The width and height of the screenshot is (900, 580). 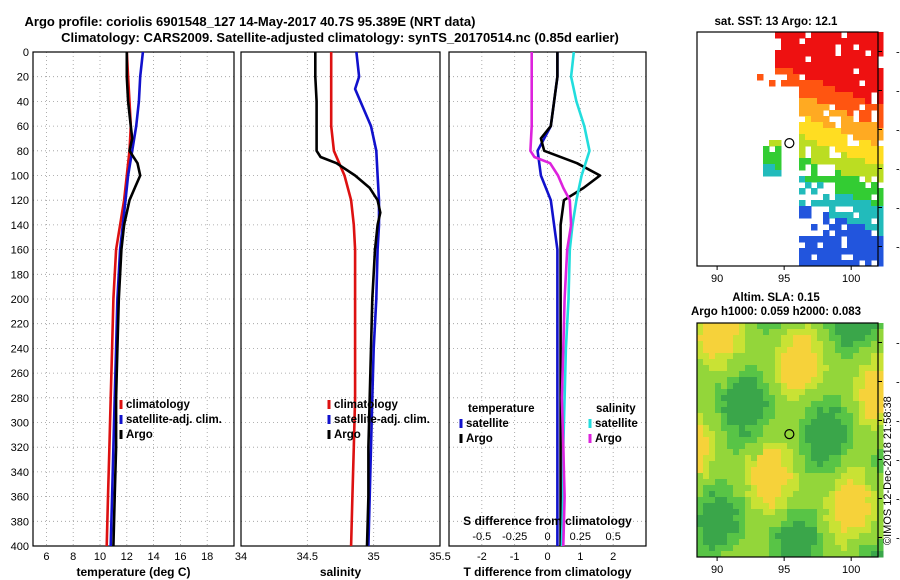 What do you see at coordinates (547, 537) in the screenshot?
I see `x2-tick-label: 0` at bounding box center [547, 537].